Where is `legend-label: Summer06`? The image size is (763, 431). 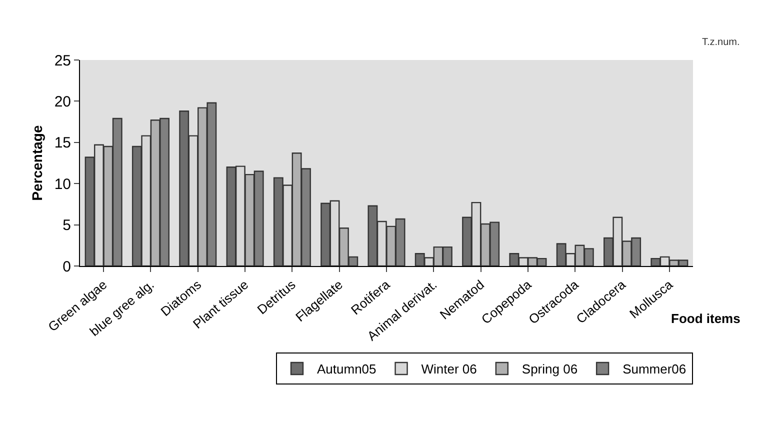 legend-label: Summer06 is located at coordinates (654, 369).